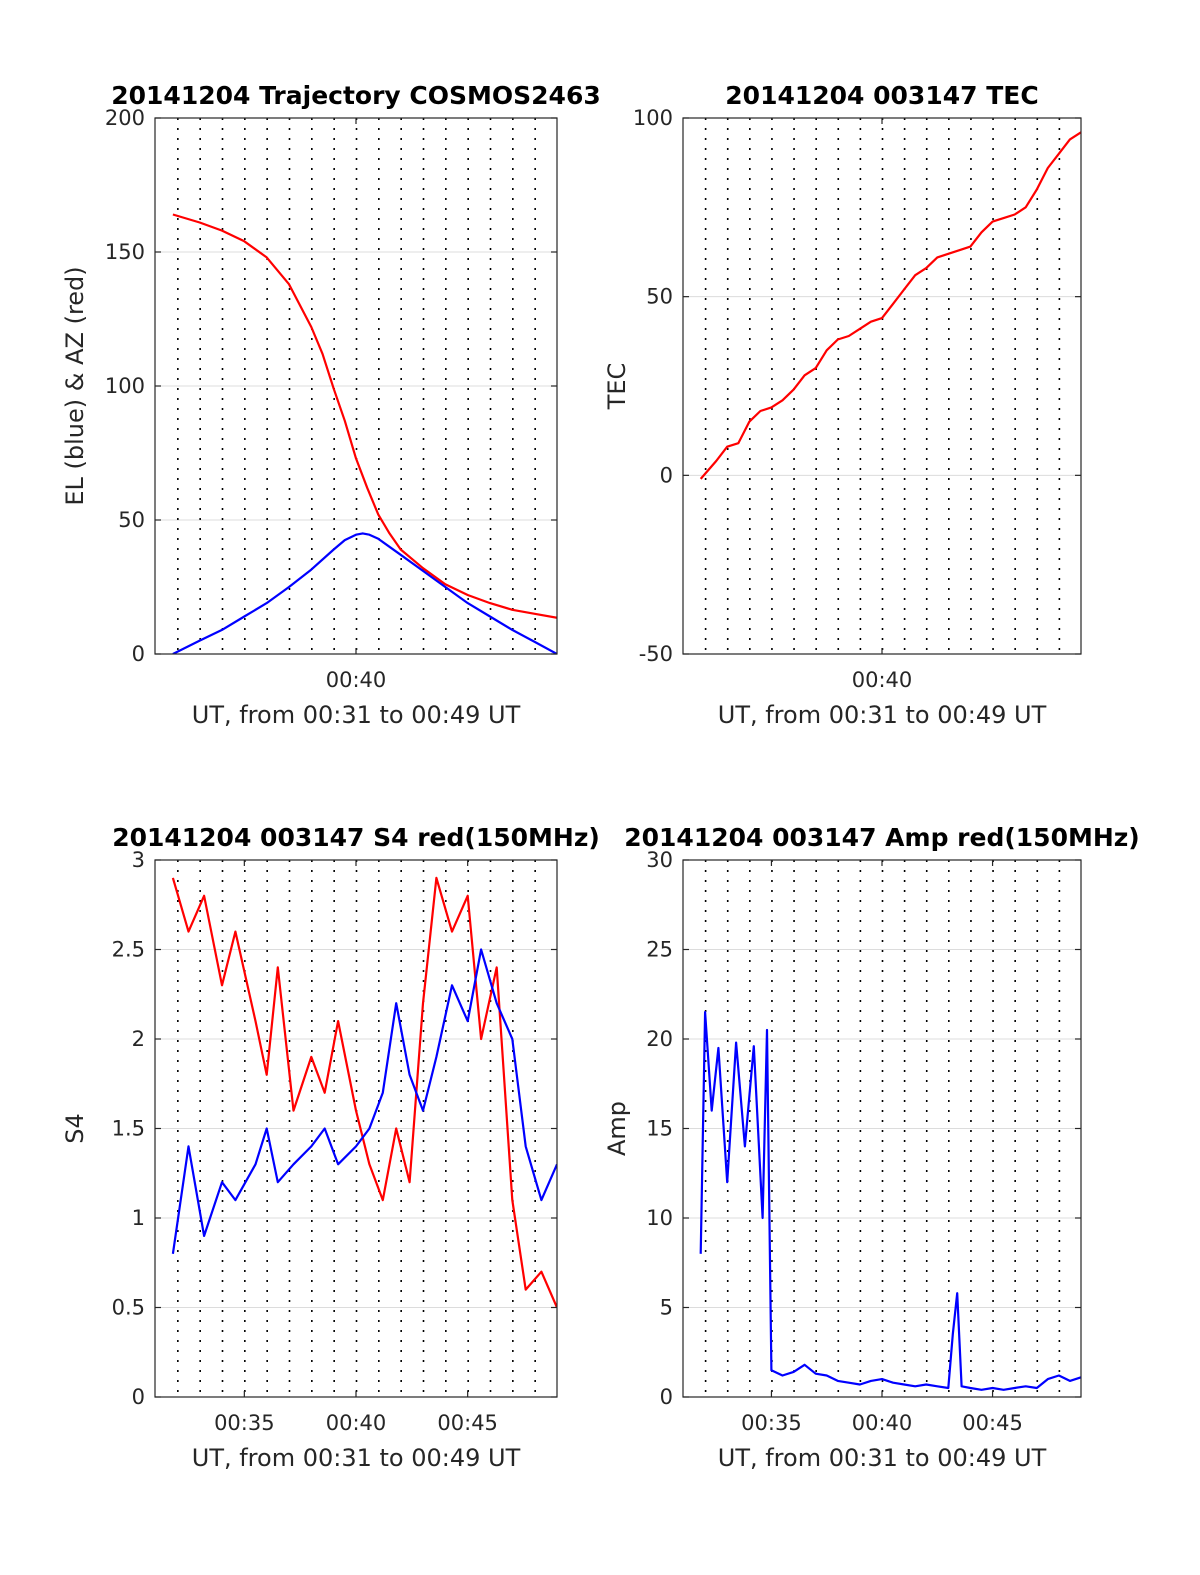  What do you see at coordinates (364, 593) in the screenshot?
I see `series-line-el` at bounding box center [364, 593].